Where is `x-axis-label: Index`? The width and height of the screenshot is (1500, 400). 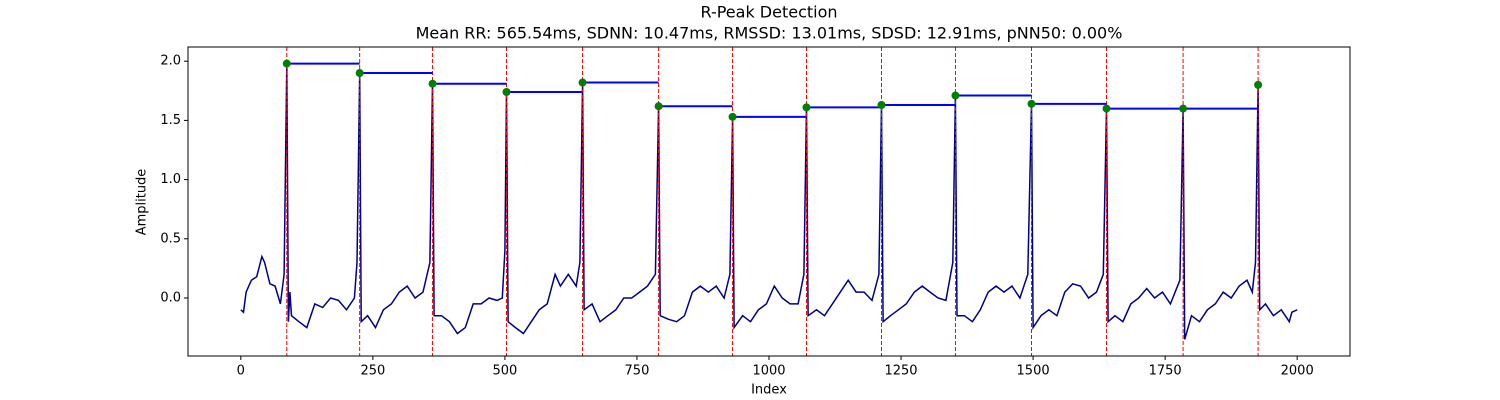 x-axis-label: Index is located at coordinates (769, 390).